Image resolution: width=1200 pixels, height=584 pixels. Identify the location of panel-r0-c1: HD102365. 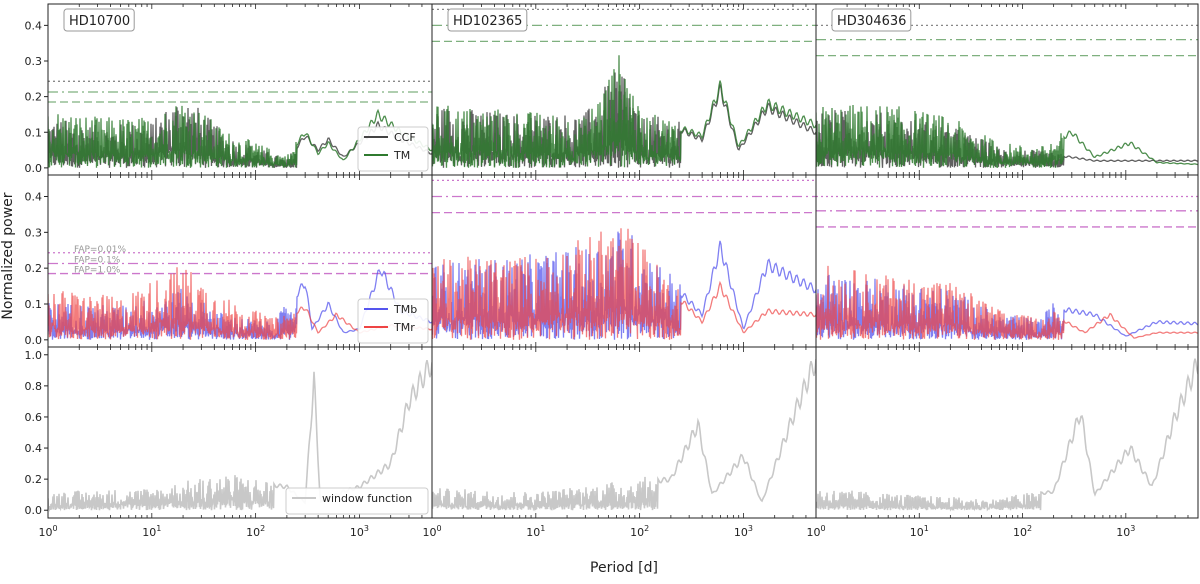
(624, 89).